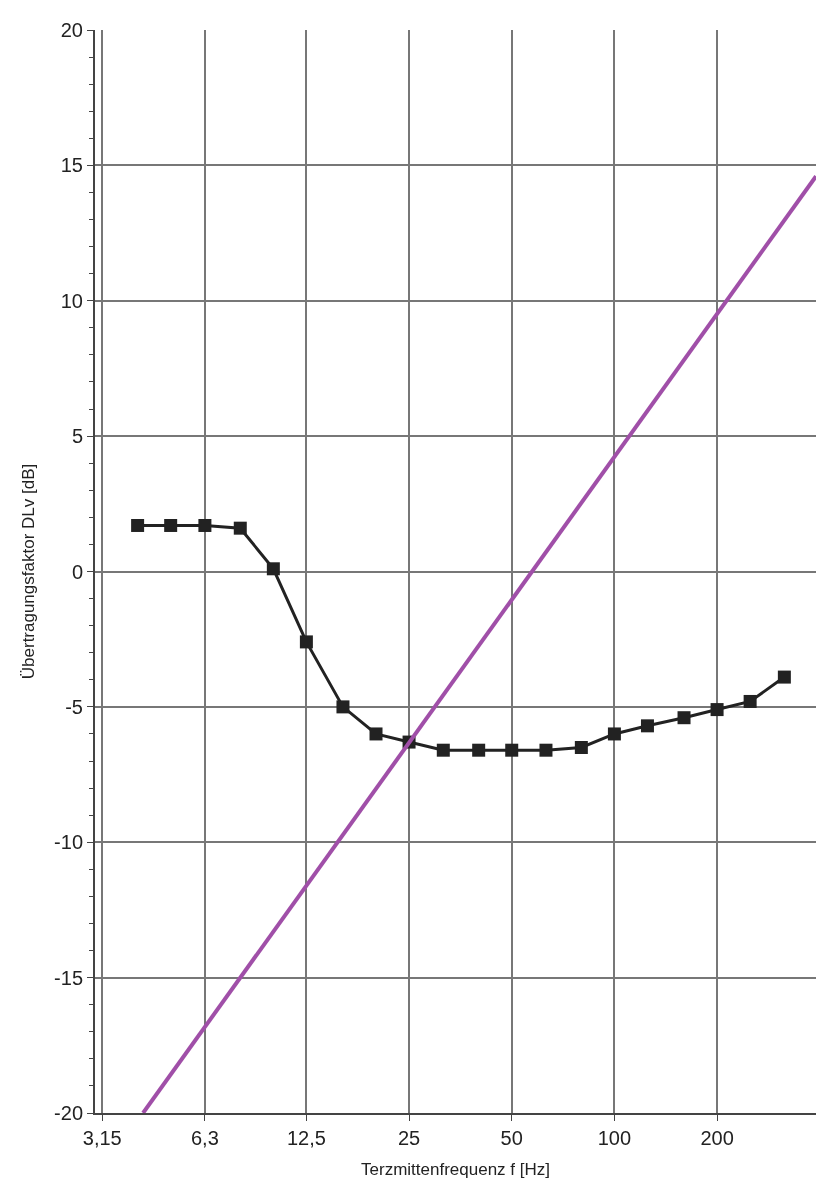 The image size is (826, 1188). Describe the element at coordinates (409, 1138) in the screenshot. I see `x-tick-label: 25` at that location.